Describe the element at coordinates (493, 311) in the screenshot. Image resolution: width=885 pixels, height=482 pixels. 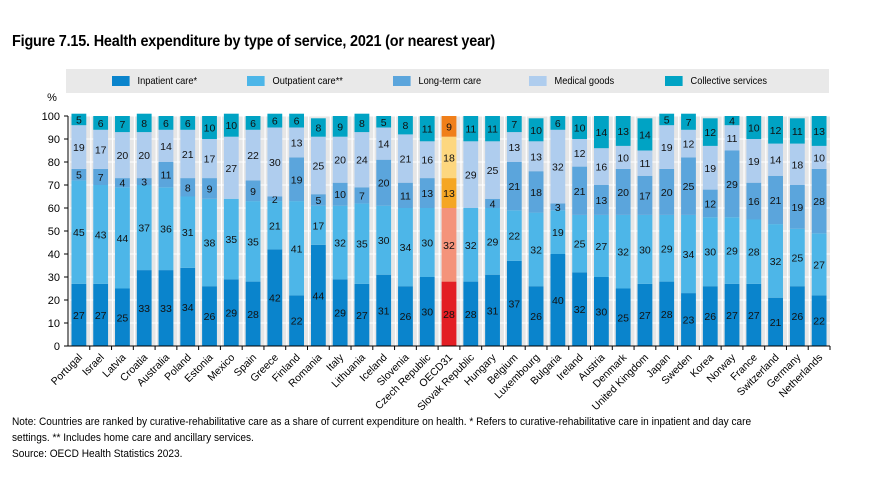
I see `data-label: 31` at that location.